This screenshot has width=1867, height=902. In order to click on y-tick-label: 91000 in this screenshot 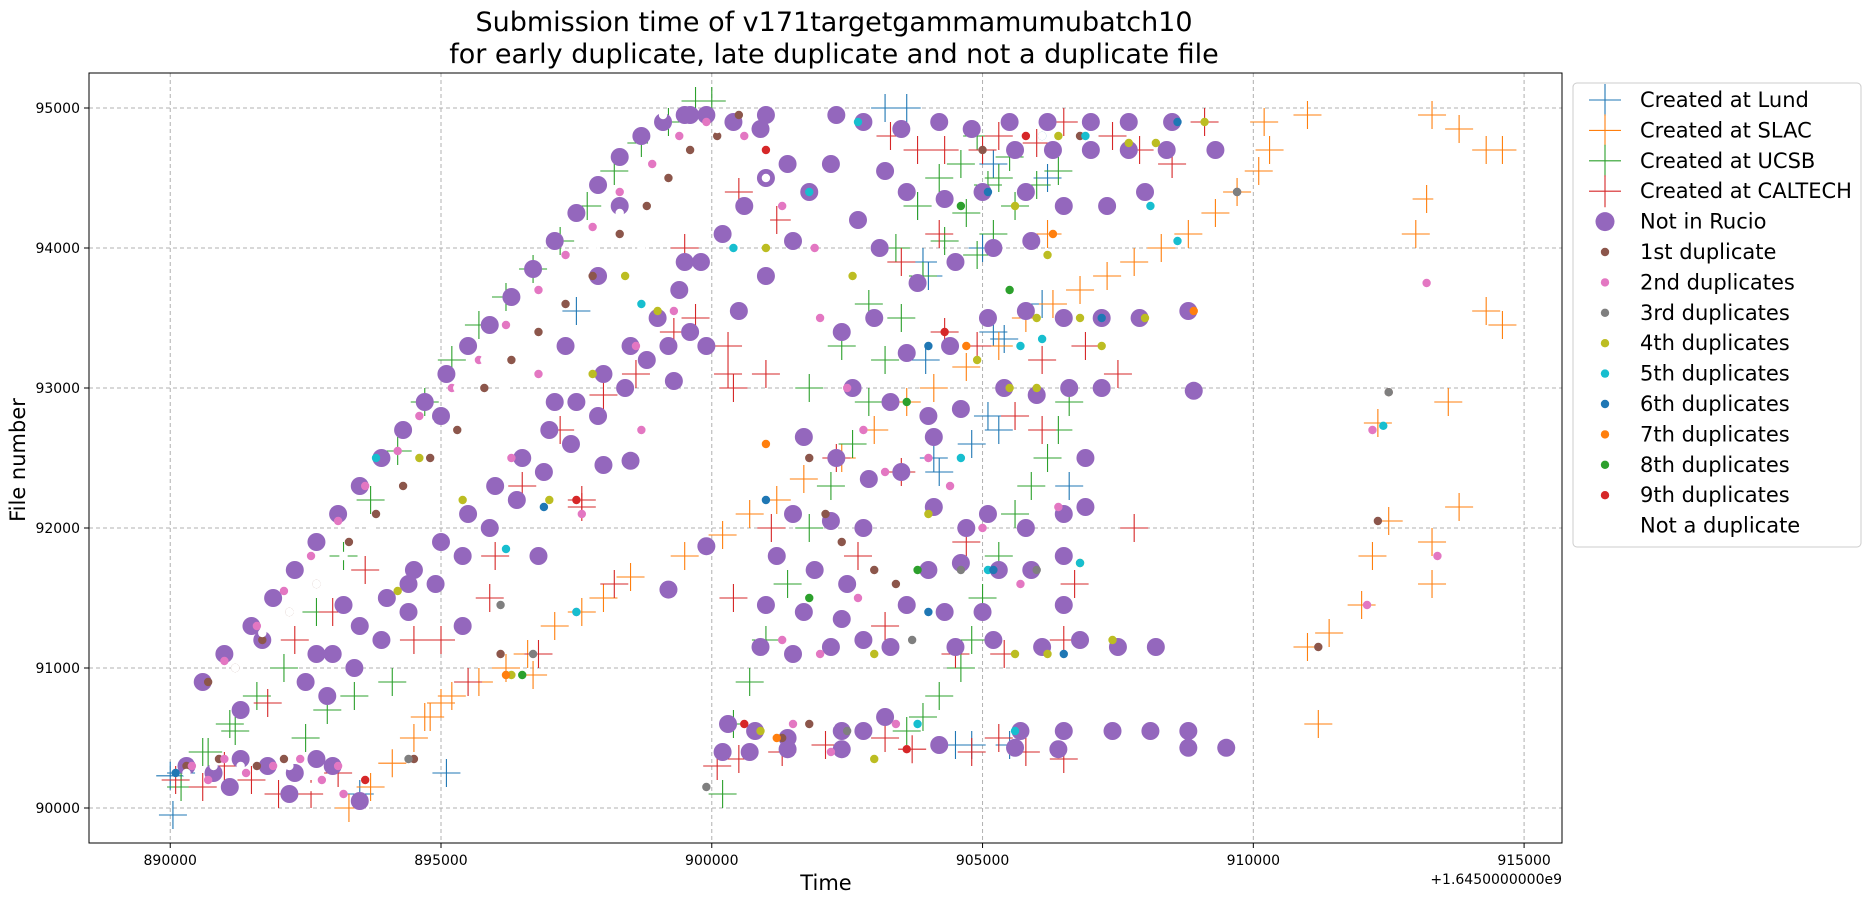, I will do `click(57, 669)`.